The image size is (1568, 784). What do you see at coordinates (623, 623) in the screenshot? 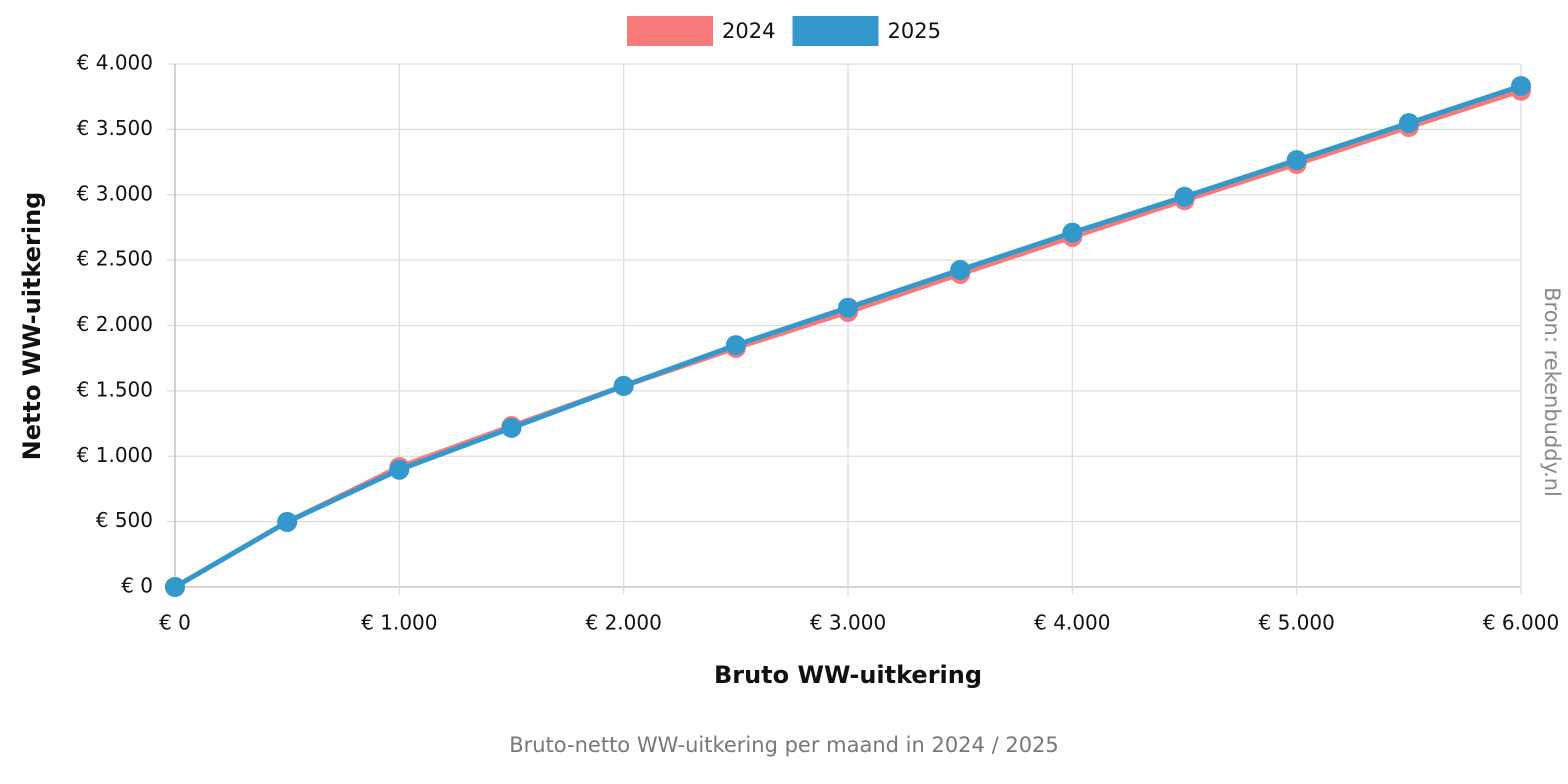
I see `x-tick-label: € 2.000` at bounding box center [623, 623].